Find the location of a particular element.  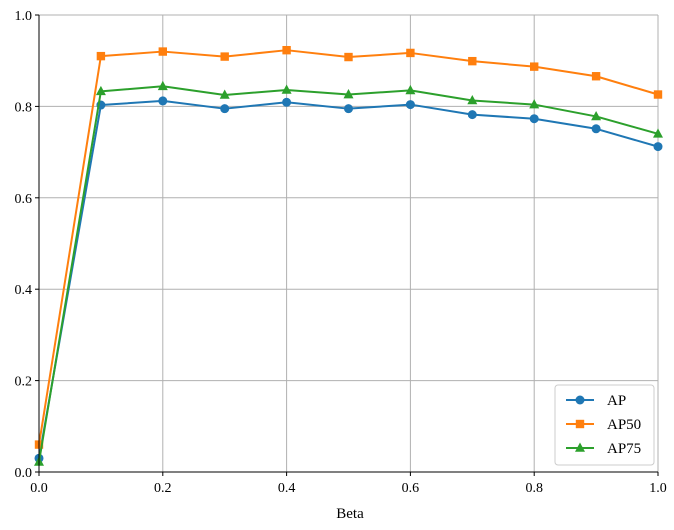

y-tick-label: 0.0 is located at coordinates (24, 473).